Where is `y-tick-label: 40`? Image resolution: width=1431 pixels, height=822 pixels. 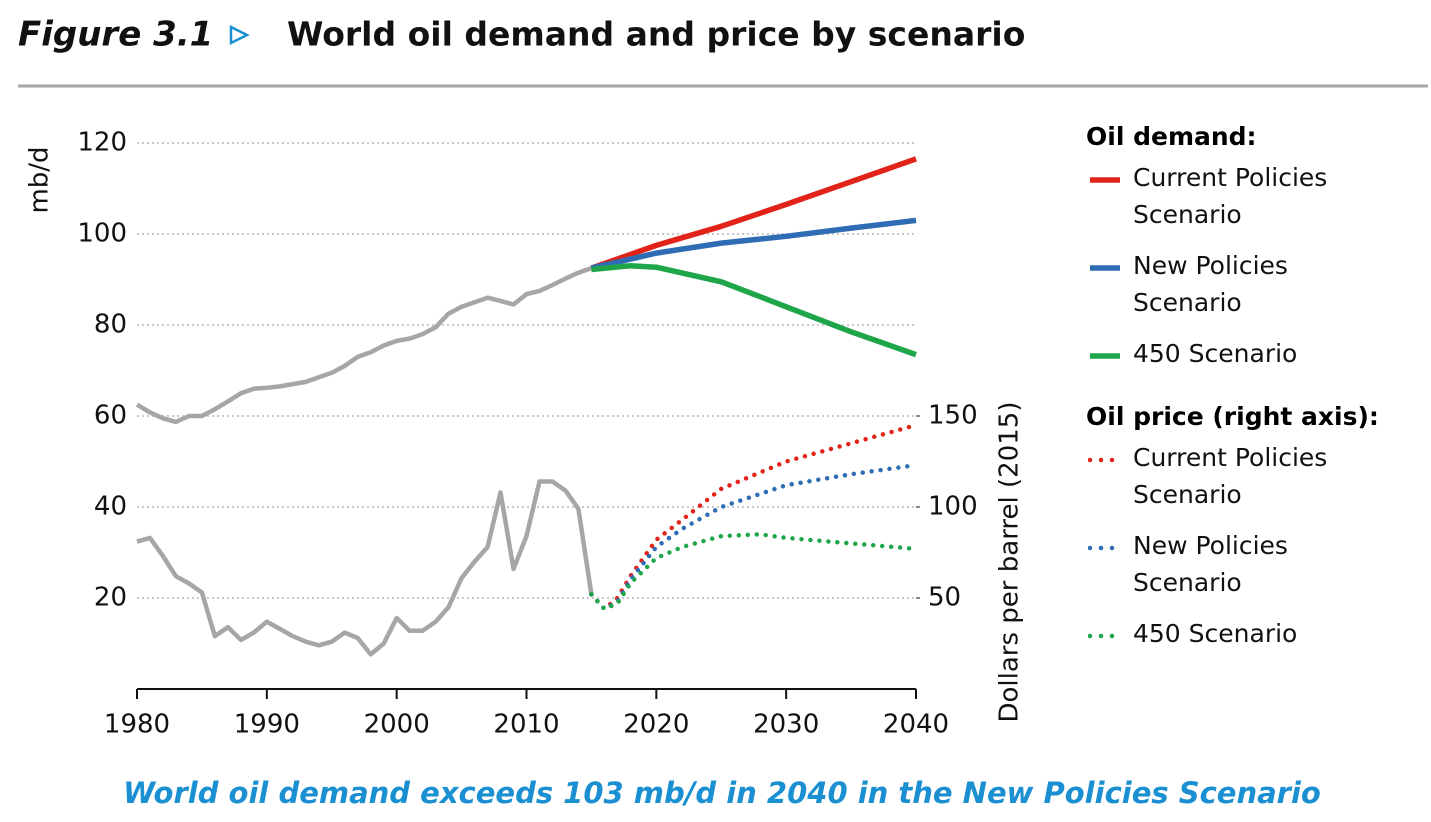 y-tick-label: 40 is located at coordinates (110, 507).